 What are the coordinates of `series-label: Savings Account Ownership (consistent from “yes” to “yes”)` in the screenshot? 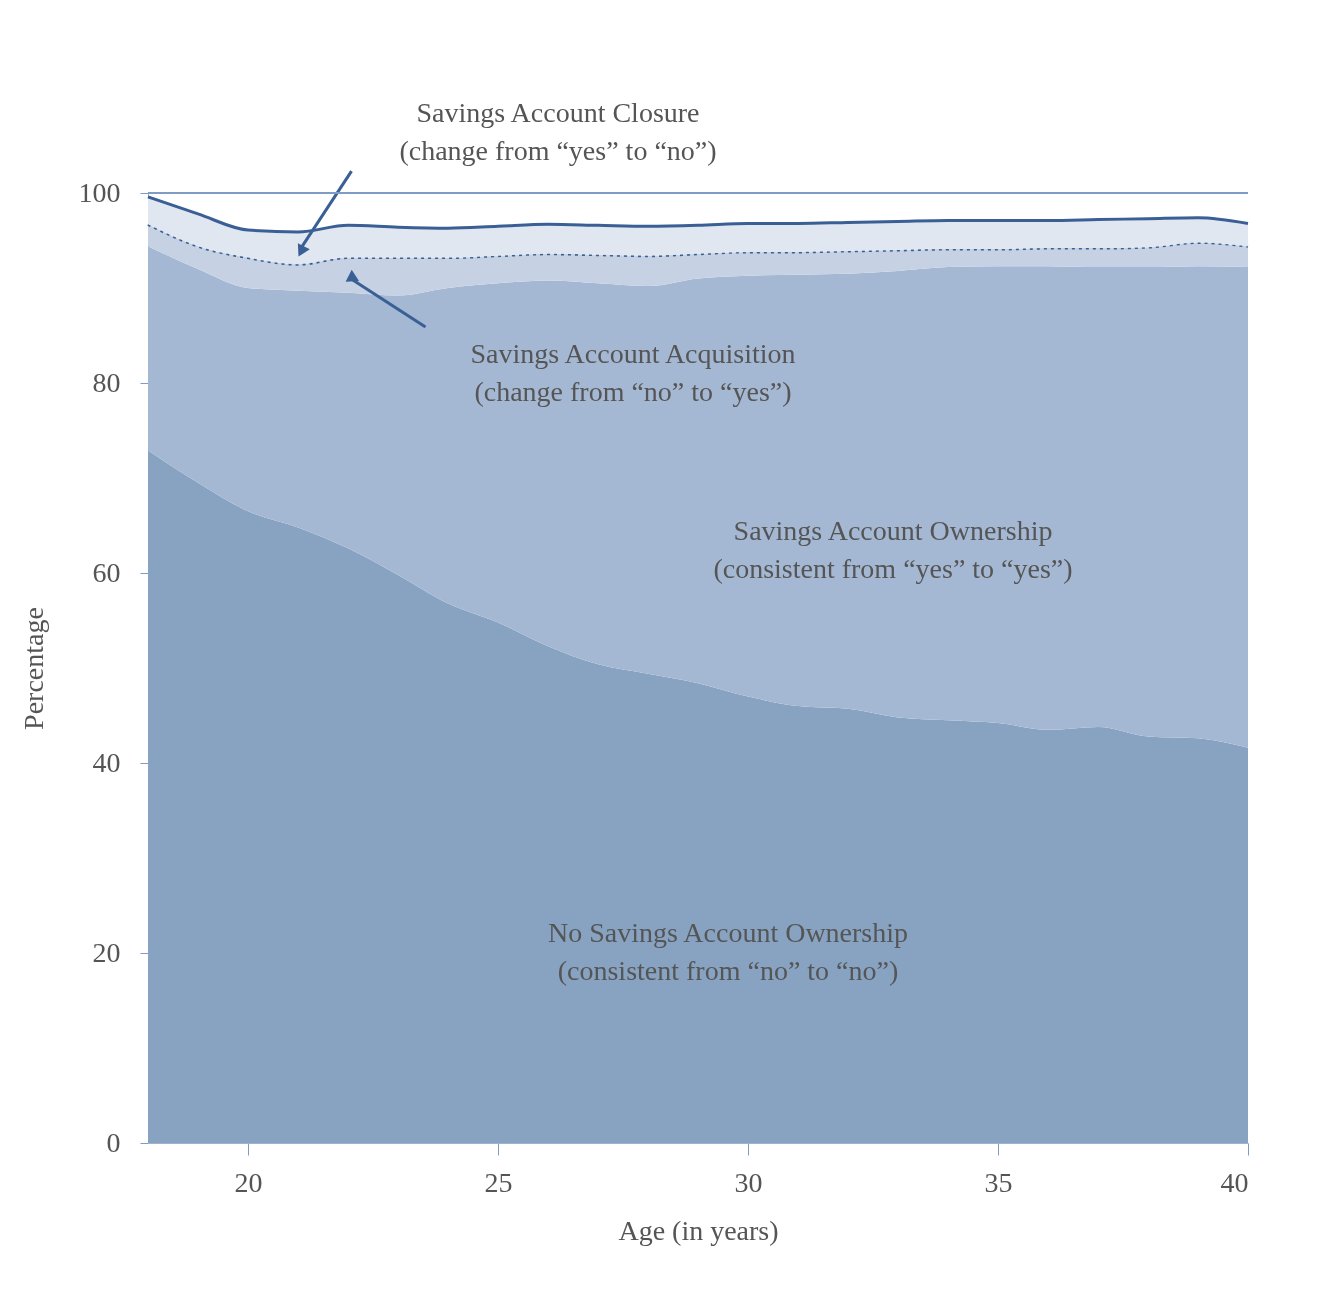 It's located at (893, 550).